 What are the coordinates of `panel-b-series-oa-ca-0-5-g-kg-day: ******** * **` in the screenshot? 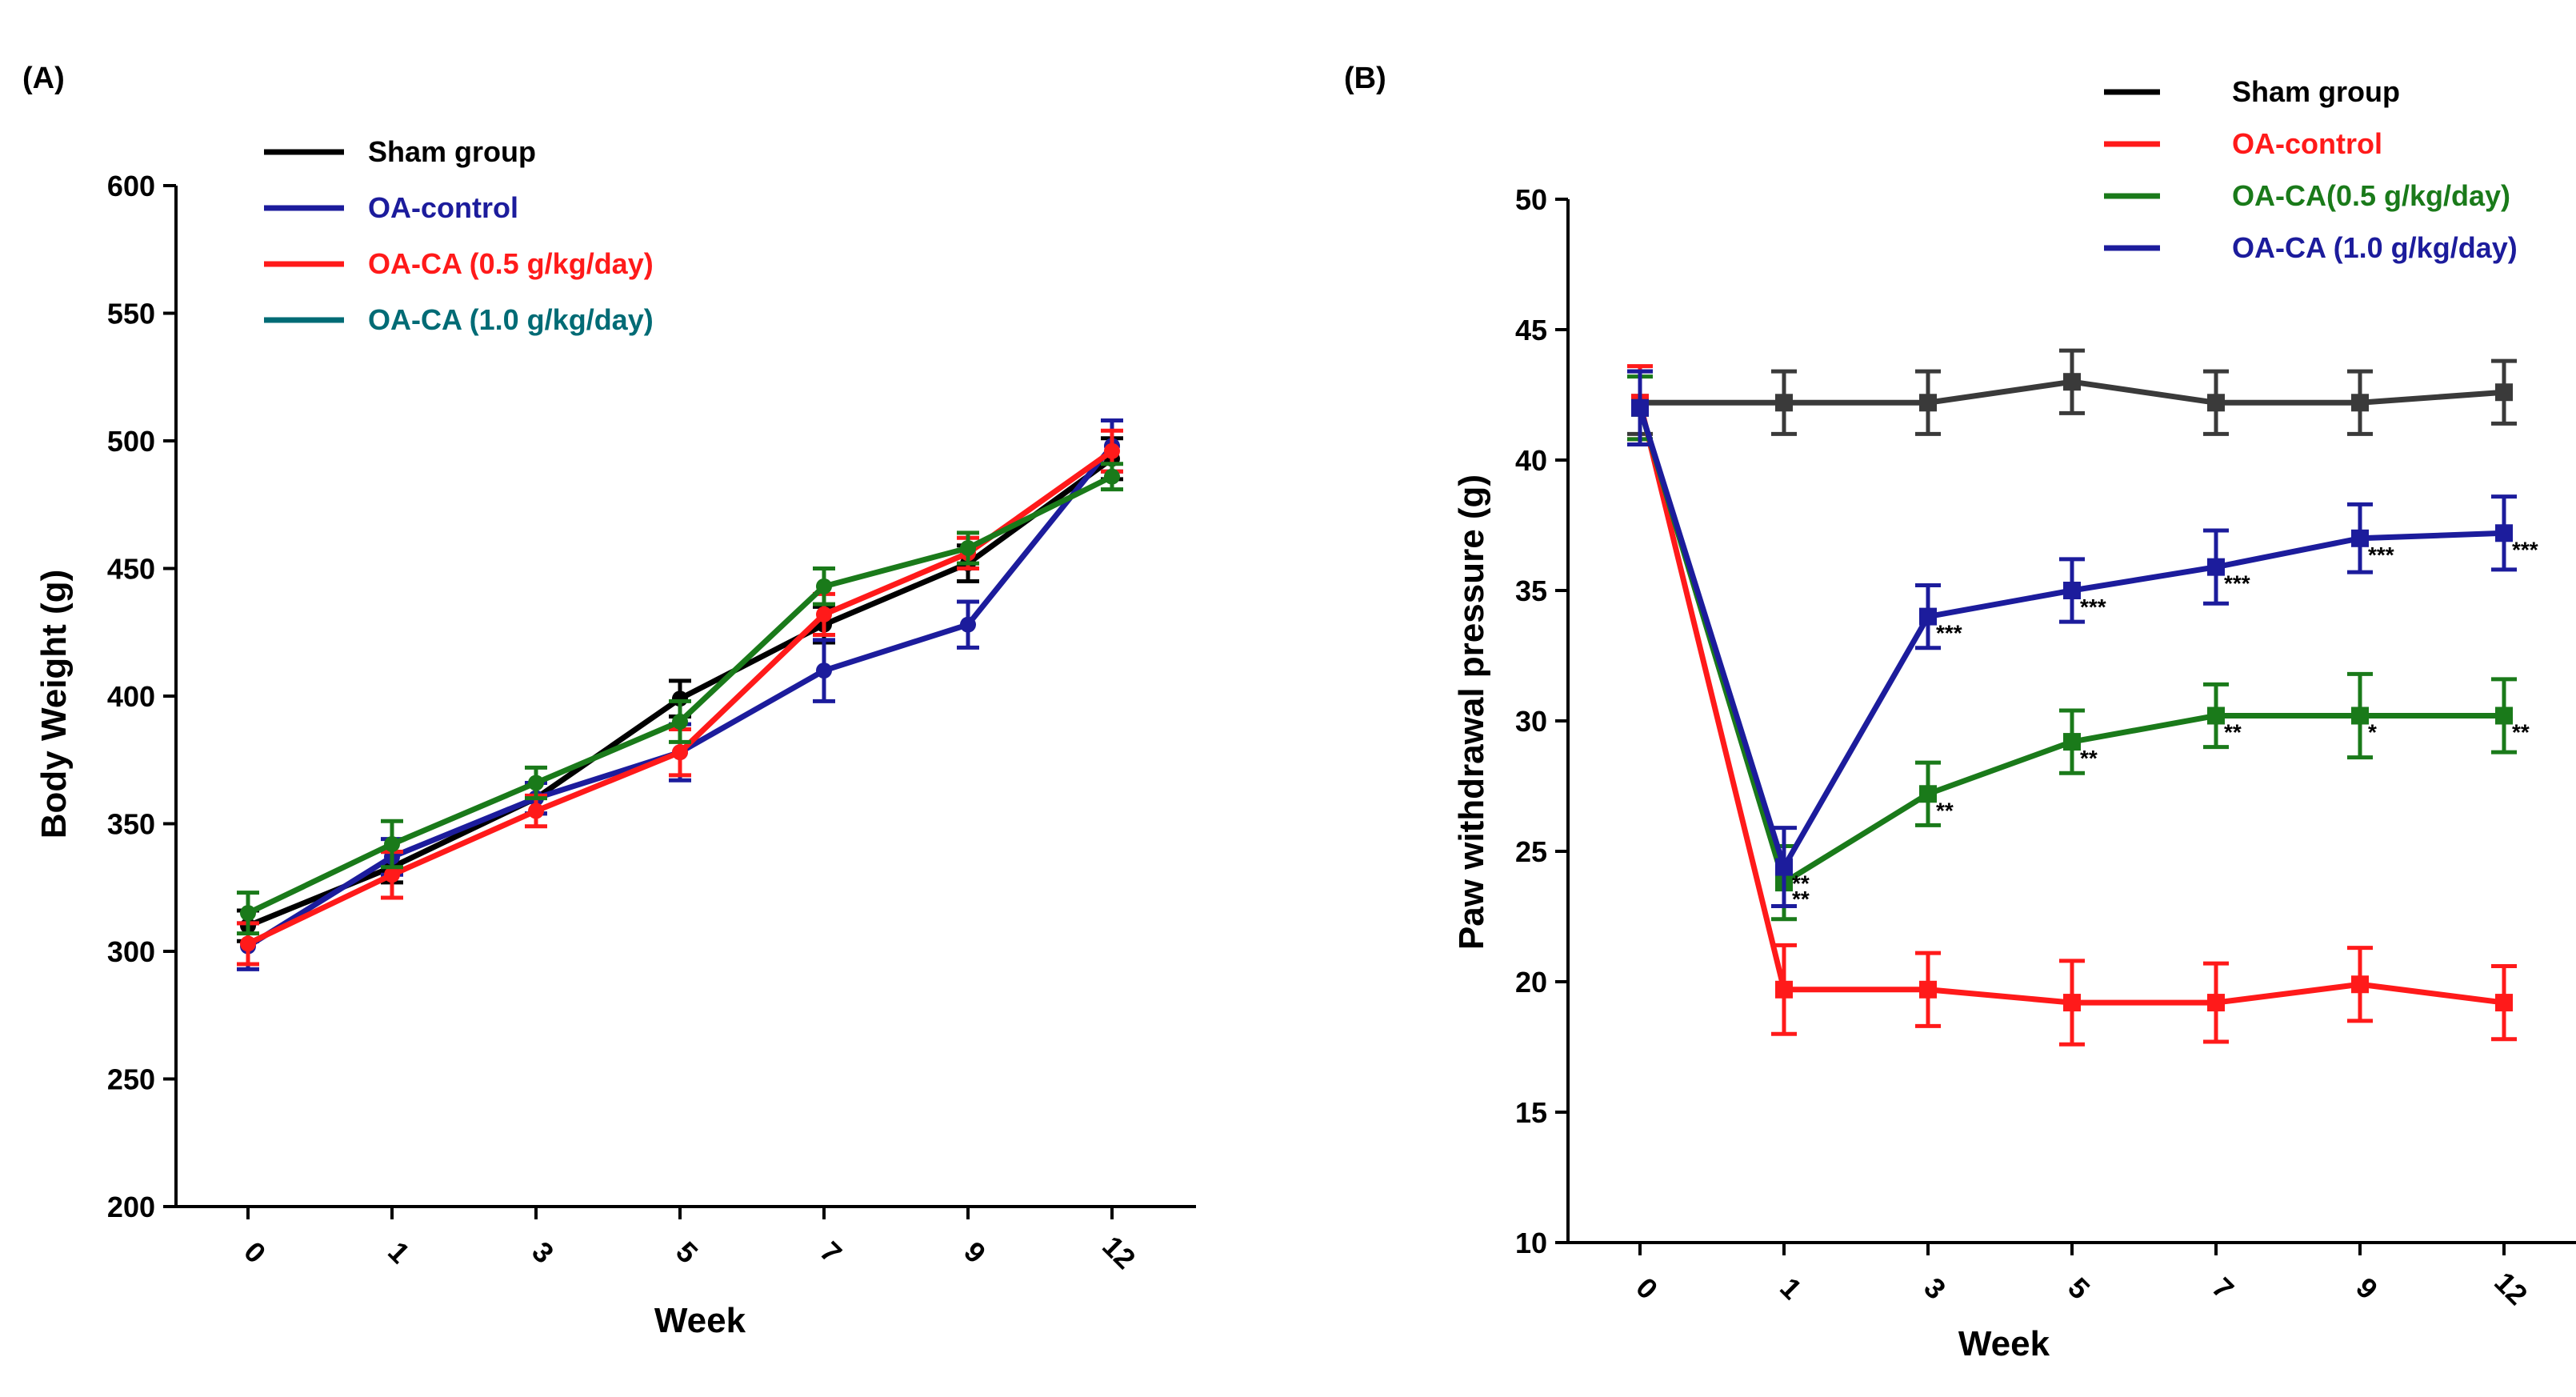 It's located at (2078, 648).